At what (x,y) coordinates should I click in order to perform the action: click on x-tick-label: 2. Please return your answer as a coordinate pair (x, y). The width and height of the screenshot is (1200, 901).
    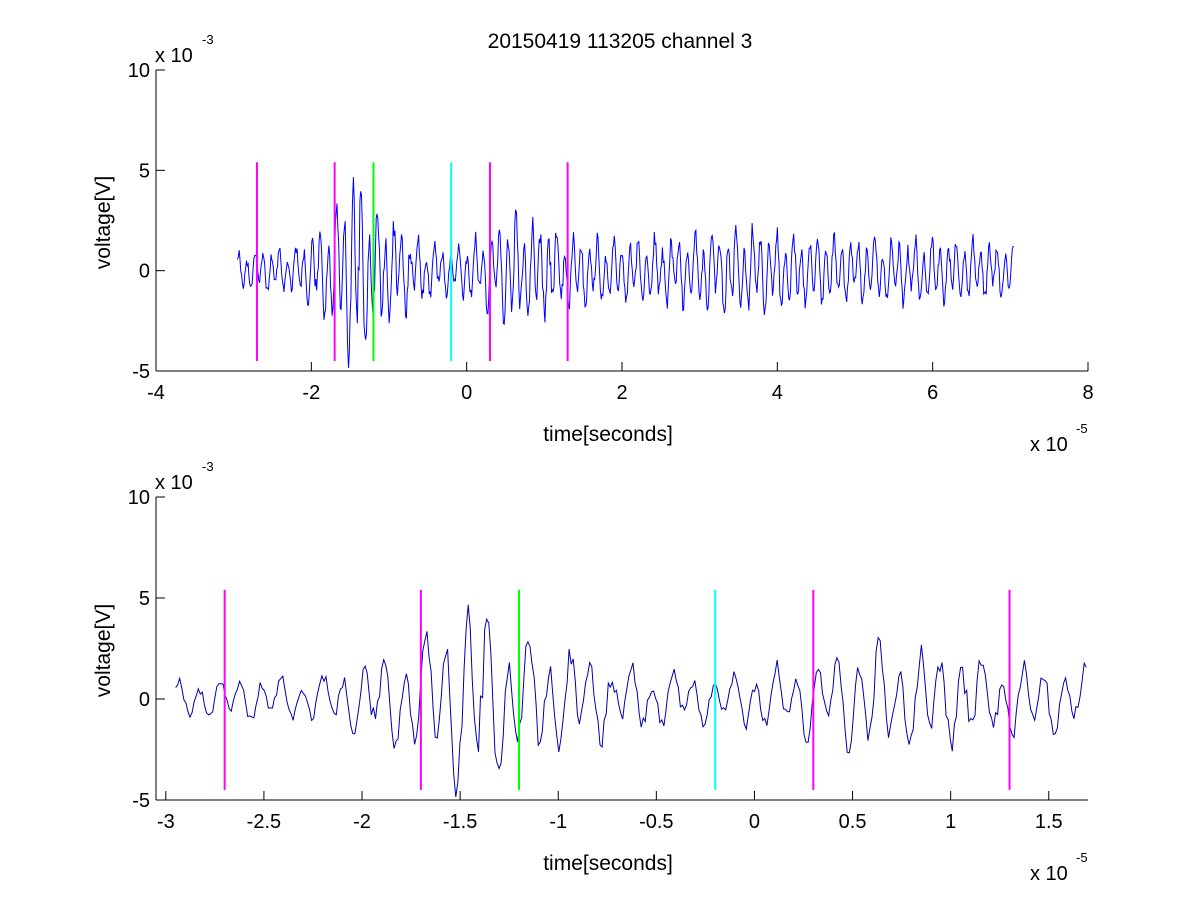
    Looking at the image, I should click on (621, 393).